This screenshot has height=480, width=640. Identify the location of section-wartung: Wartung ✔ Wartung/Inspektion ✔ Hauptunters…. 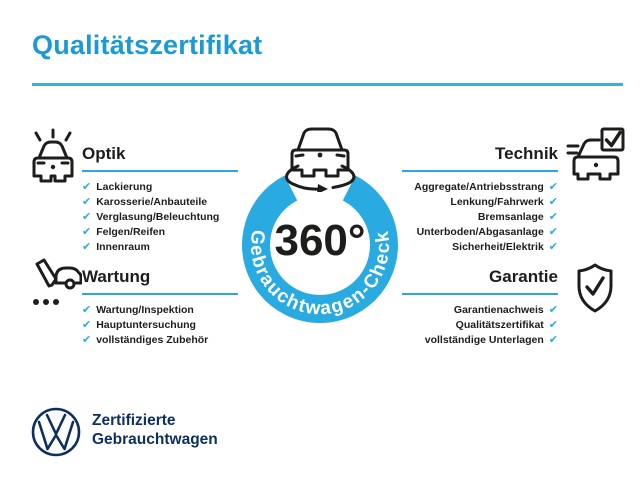
(160, 306).